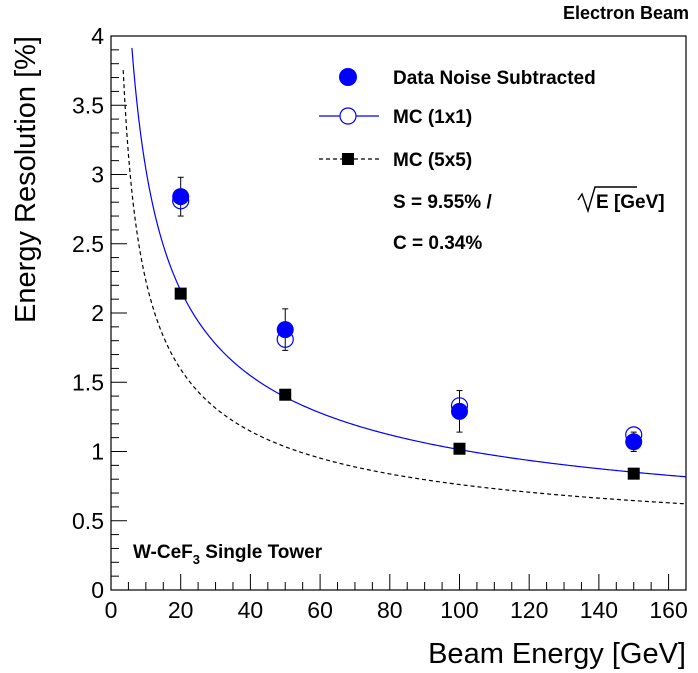 This screenshot has height=673, width=698. Describe the element at coordinates (88, 105) in the screenshot. I see `y-tick-label: 3.5` at that location.